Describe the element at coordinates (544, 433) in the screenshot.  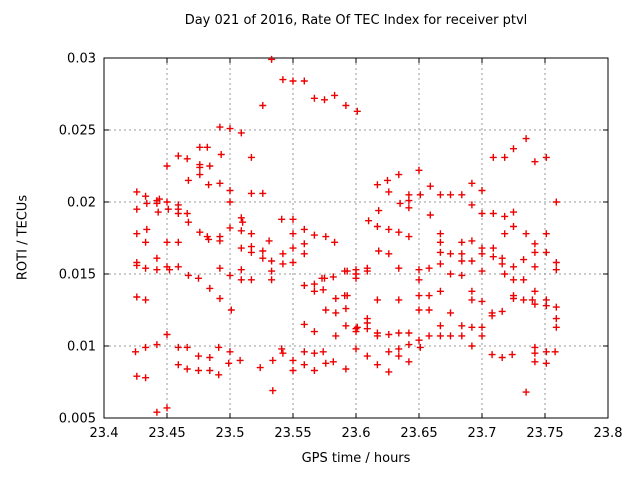
I see `x-tick-label: 23.75` at that location.